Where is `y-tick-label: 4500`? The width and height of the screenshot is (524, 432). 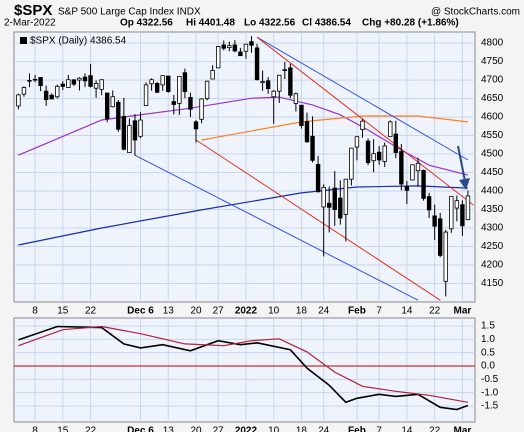
y-tick-label: 4500 is located at coordinates (492, 154).